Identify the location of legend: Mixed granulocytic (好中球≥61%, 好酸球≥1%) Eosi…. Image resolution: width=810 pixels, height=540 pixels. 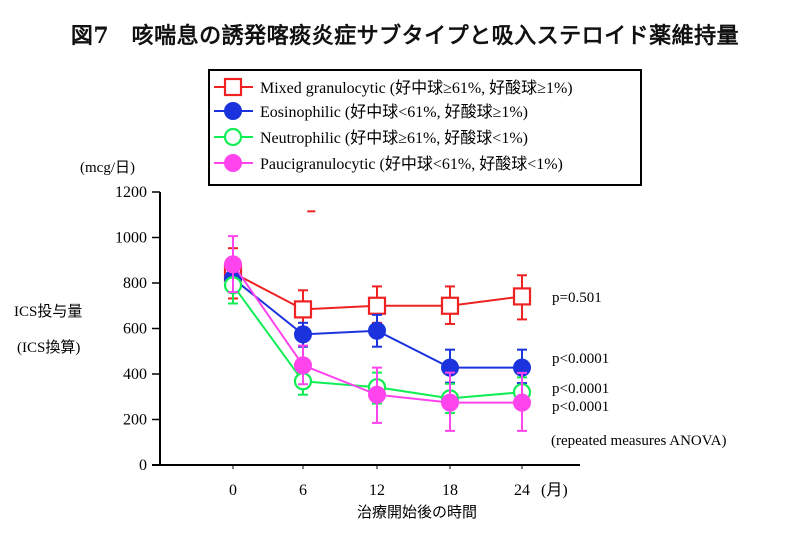
(425, 127).